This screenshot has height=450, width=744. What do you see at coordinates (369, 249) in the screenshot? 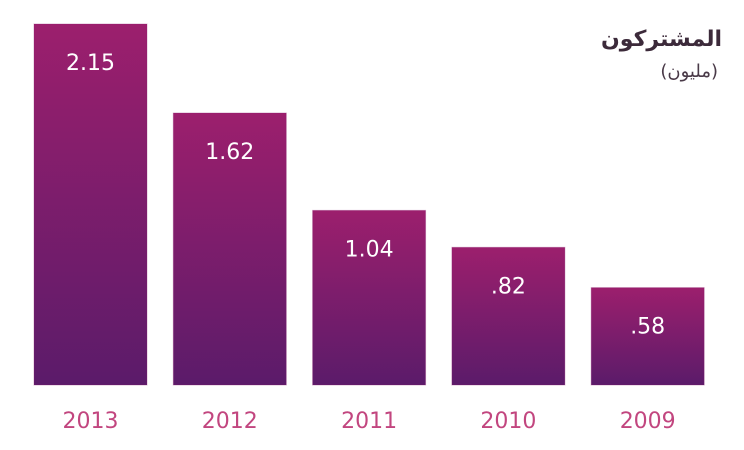
I see `value-label: 1.04` at bounding box center [369, 249].